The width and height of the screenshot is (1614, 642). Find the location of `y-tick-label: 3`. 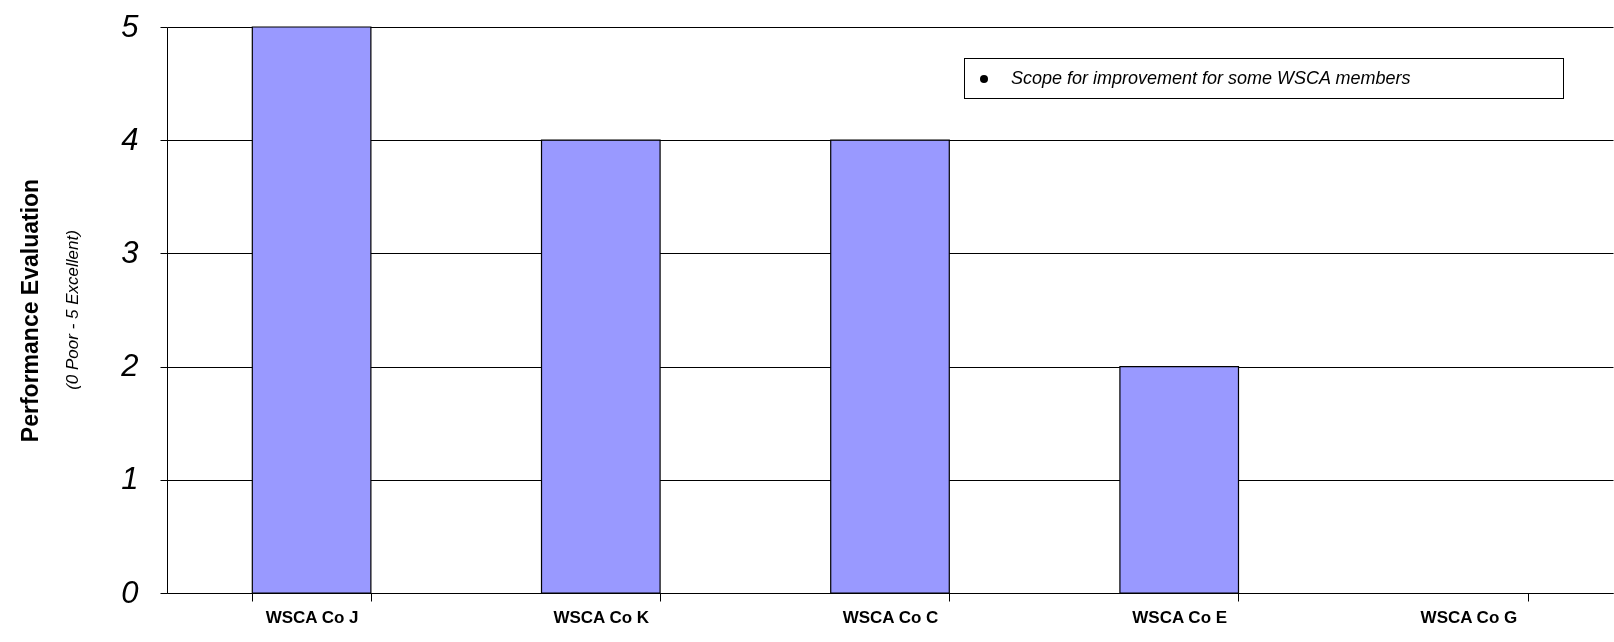

y-tick-label: 3 is located at coordinates (130, 252).